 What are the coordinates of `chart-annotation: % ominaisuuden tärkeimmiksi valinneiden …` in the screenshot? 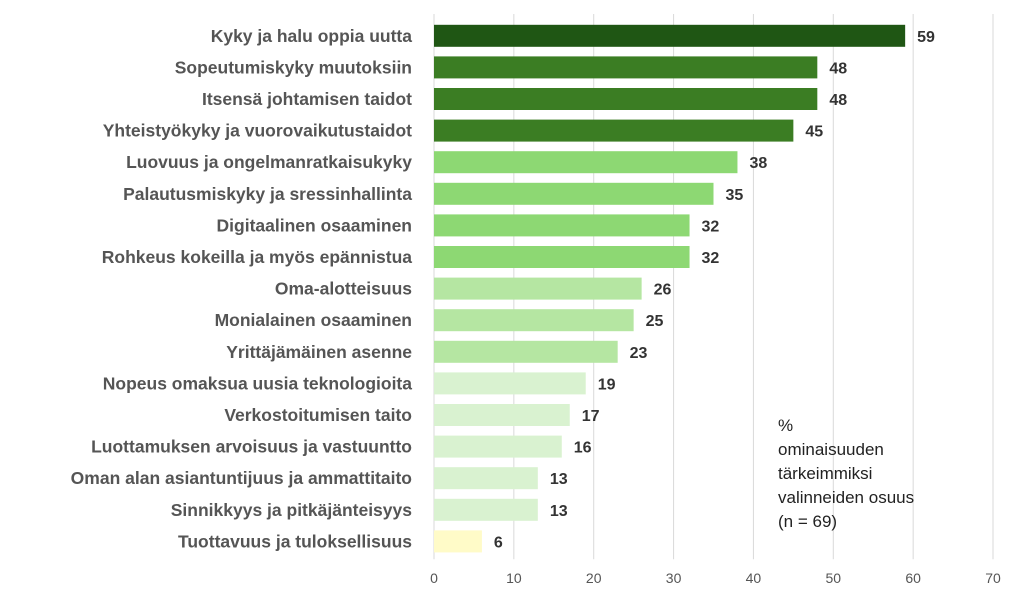 It's located at (846, 474).